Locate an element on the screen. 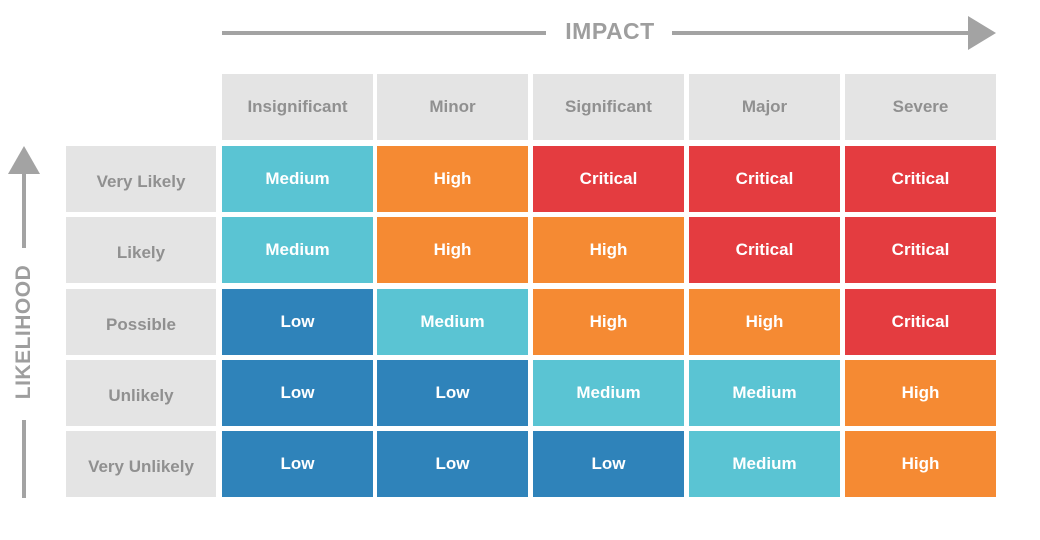  impact-arrow-line-right is located at coordinates (822, 33).